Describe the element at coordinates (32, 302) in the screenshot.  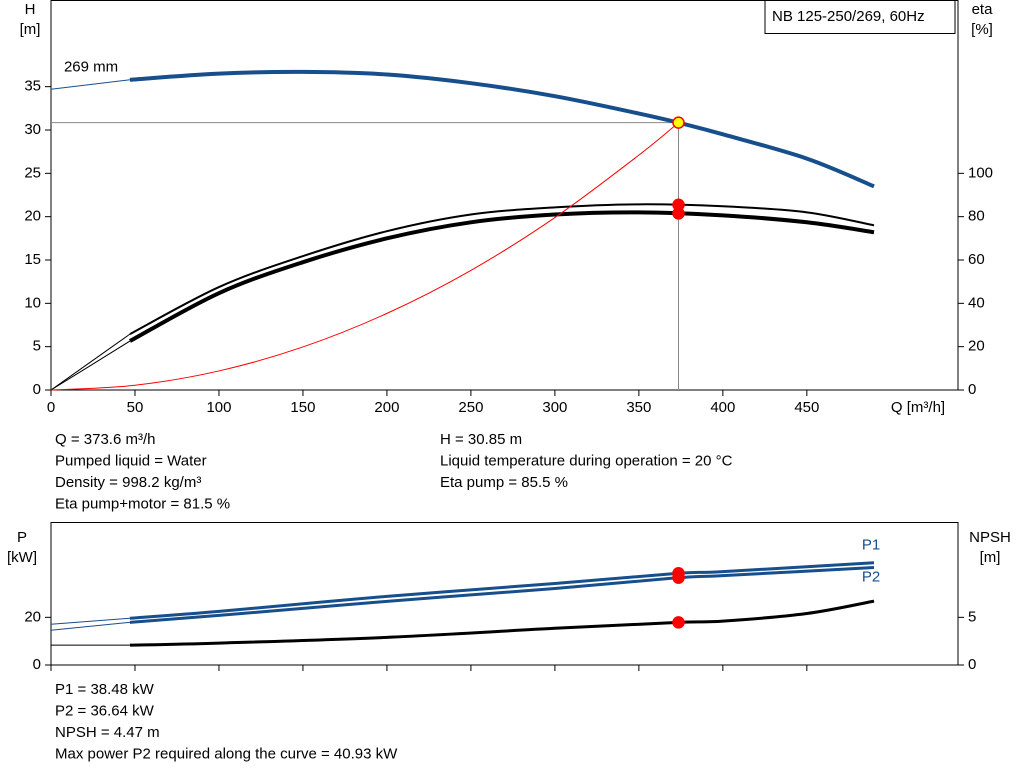
I see `y-tick-label: 10` at that location.